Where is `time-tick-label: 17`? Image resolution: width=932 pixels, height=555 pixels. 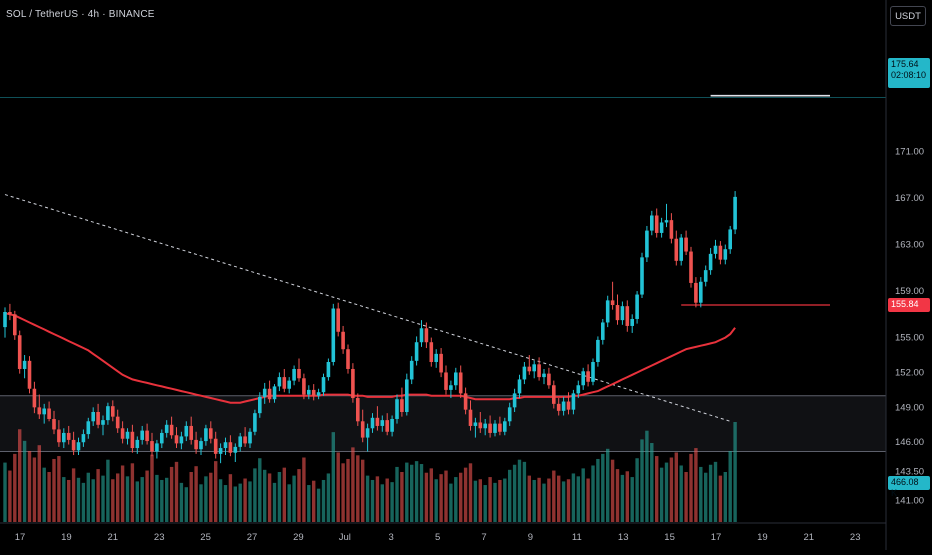
time-tick-label: 17 is located at coordinates (716, 537).